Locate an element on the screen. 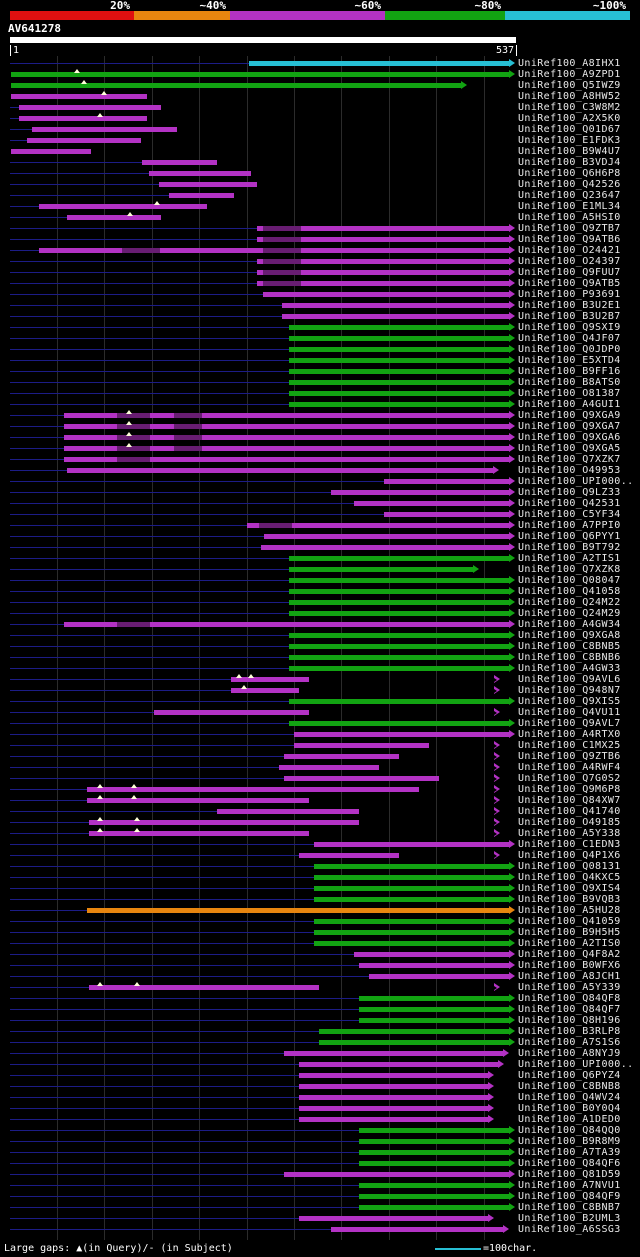 This screenshot has height=1257, width=640. hit-label: UniRef100_Q01D67 is located at coordinates (569, 129).